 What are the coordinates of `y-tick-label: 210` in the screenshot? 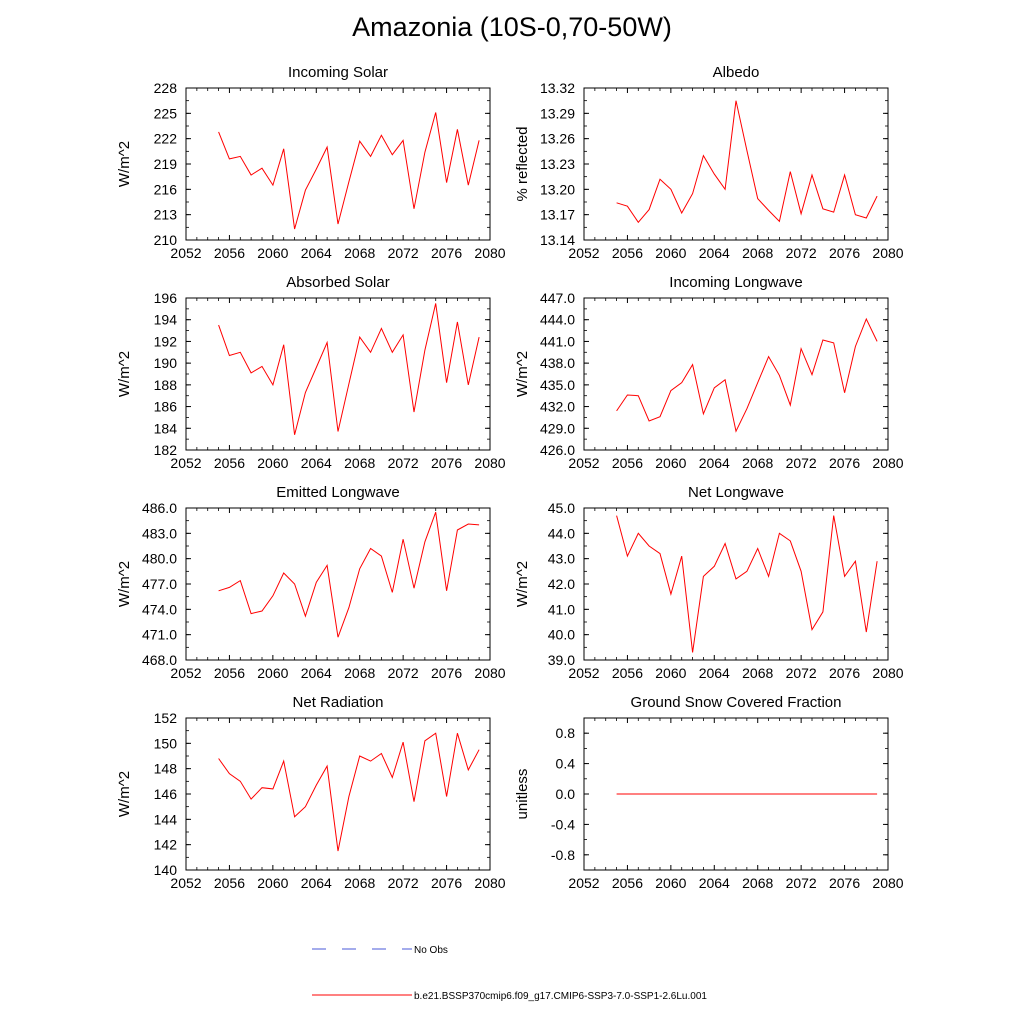 It's located at (166, 240).